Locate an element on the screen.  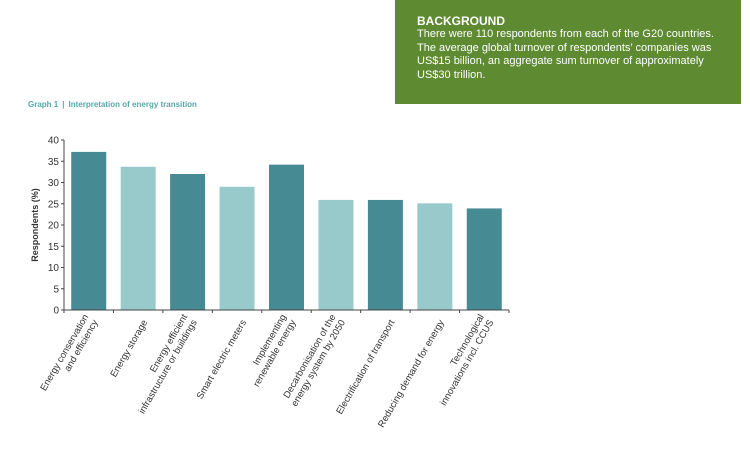
y-tick-label: 0 is located at coordinates (56, 311).